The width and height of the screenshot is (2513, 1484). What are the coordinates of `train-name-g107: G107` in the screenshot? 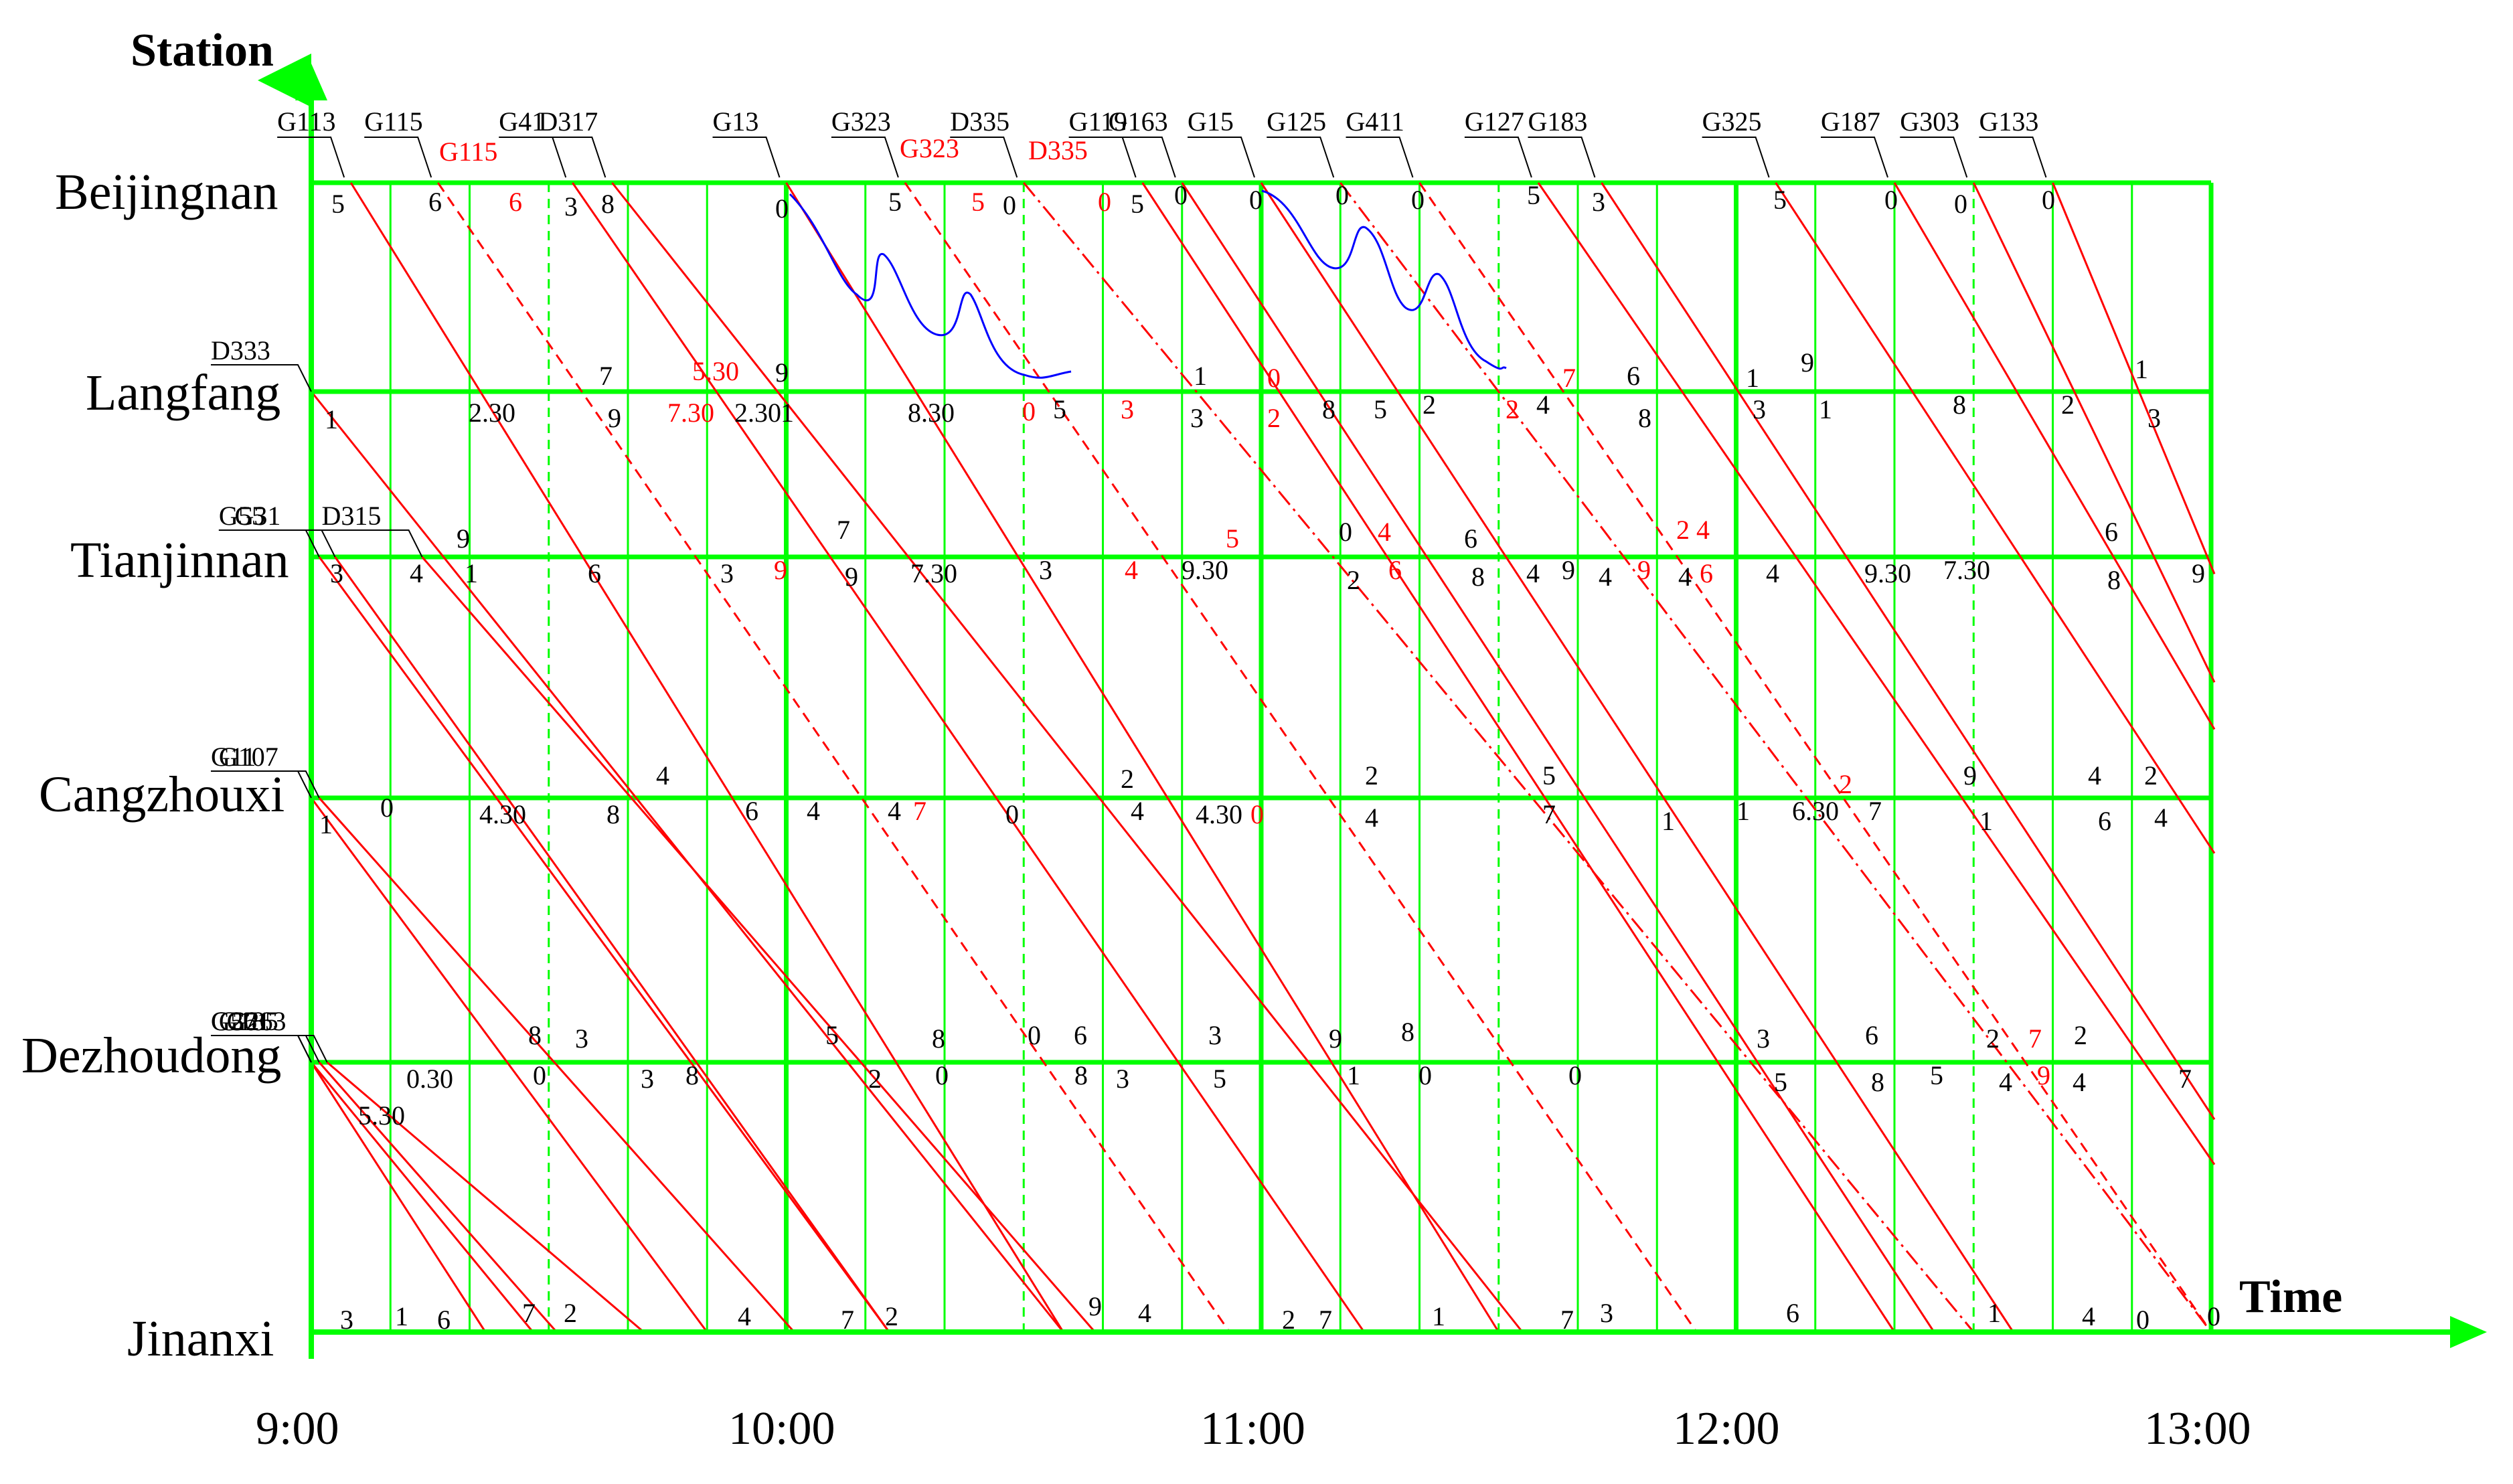 It's located at (248, 757).